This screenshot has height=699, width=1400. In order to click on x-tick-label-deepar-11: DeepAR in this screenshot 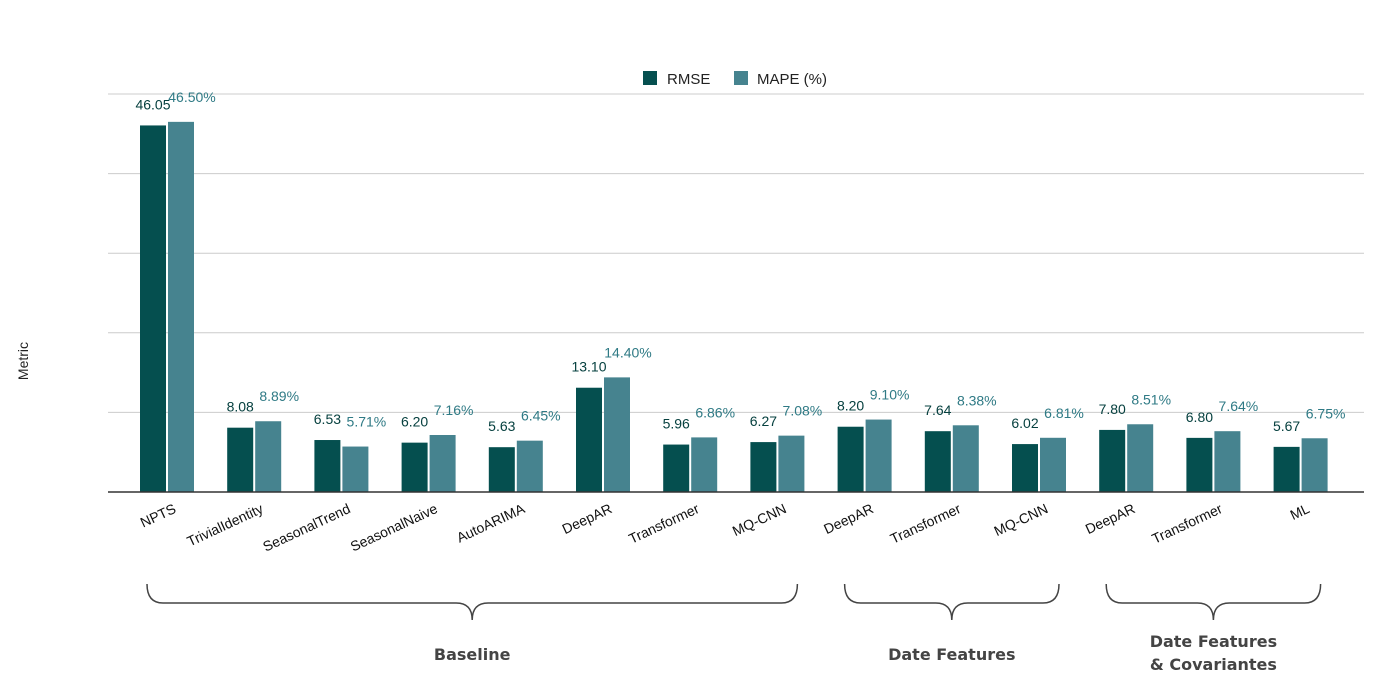, I will do `click(1110, 518)`.